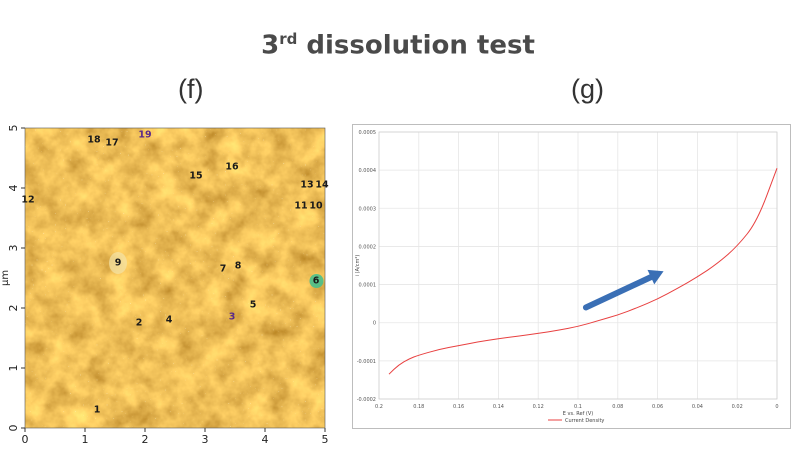  What do you see at coordinates (232, 317) in the screenshot?
I see `afm-marker-3: 3` at bounding box center [232, 317].